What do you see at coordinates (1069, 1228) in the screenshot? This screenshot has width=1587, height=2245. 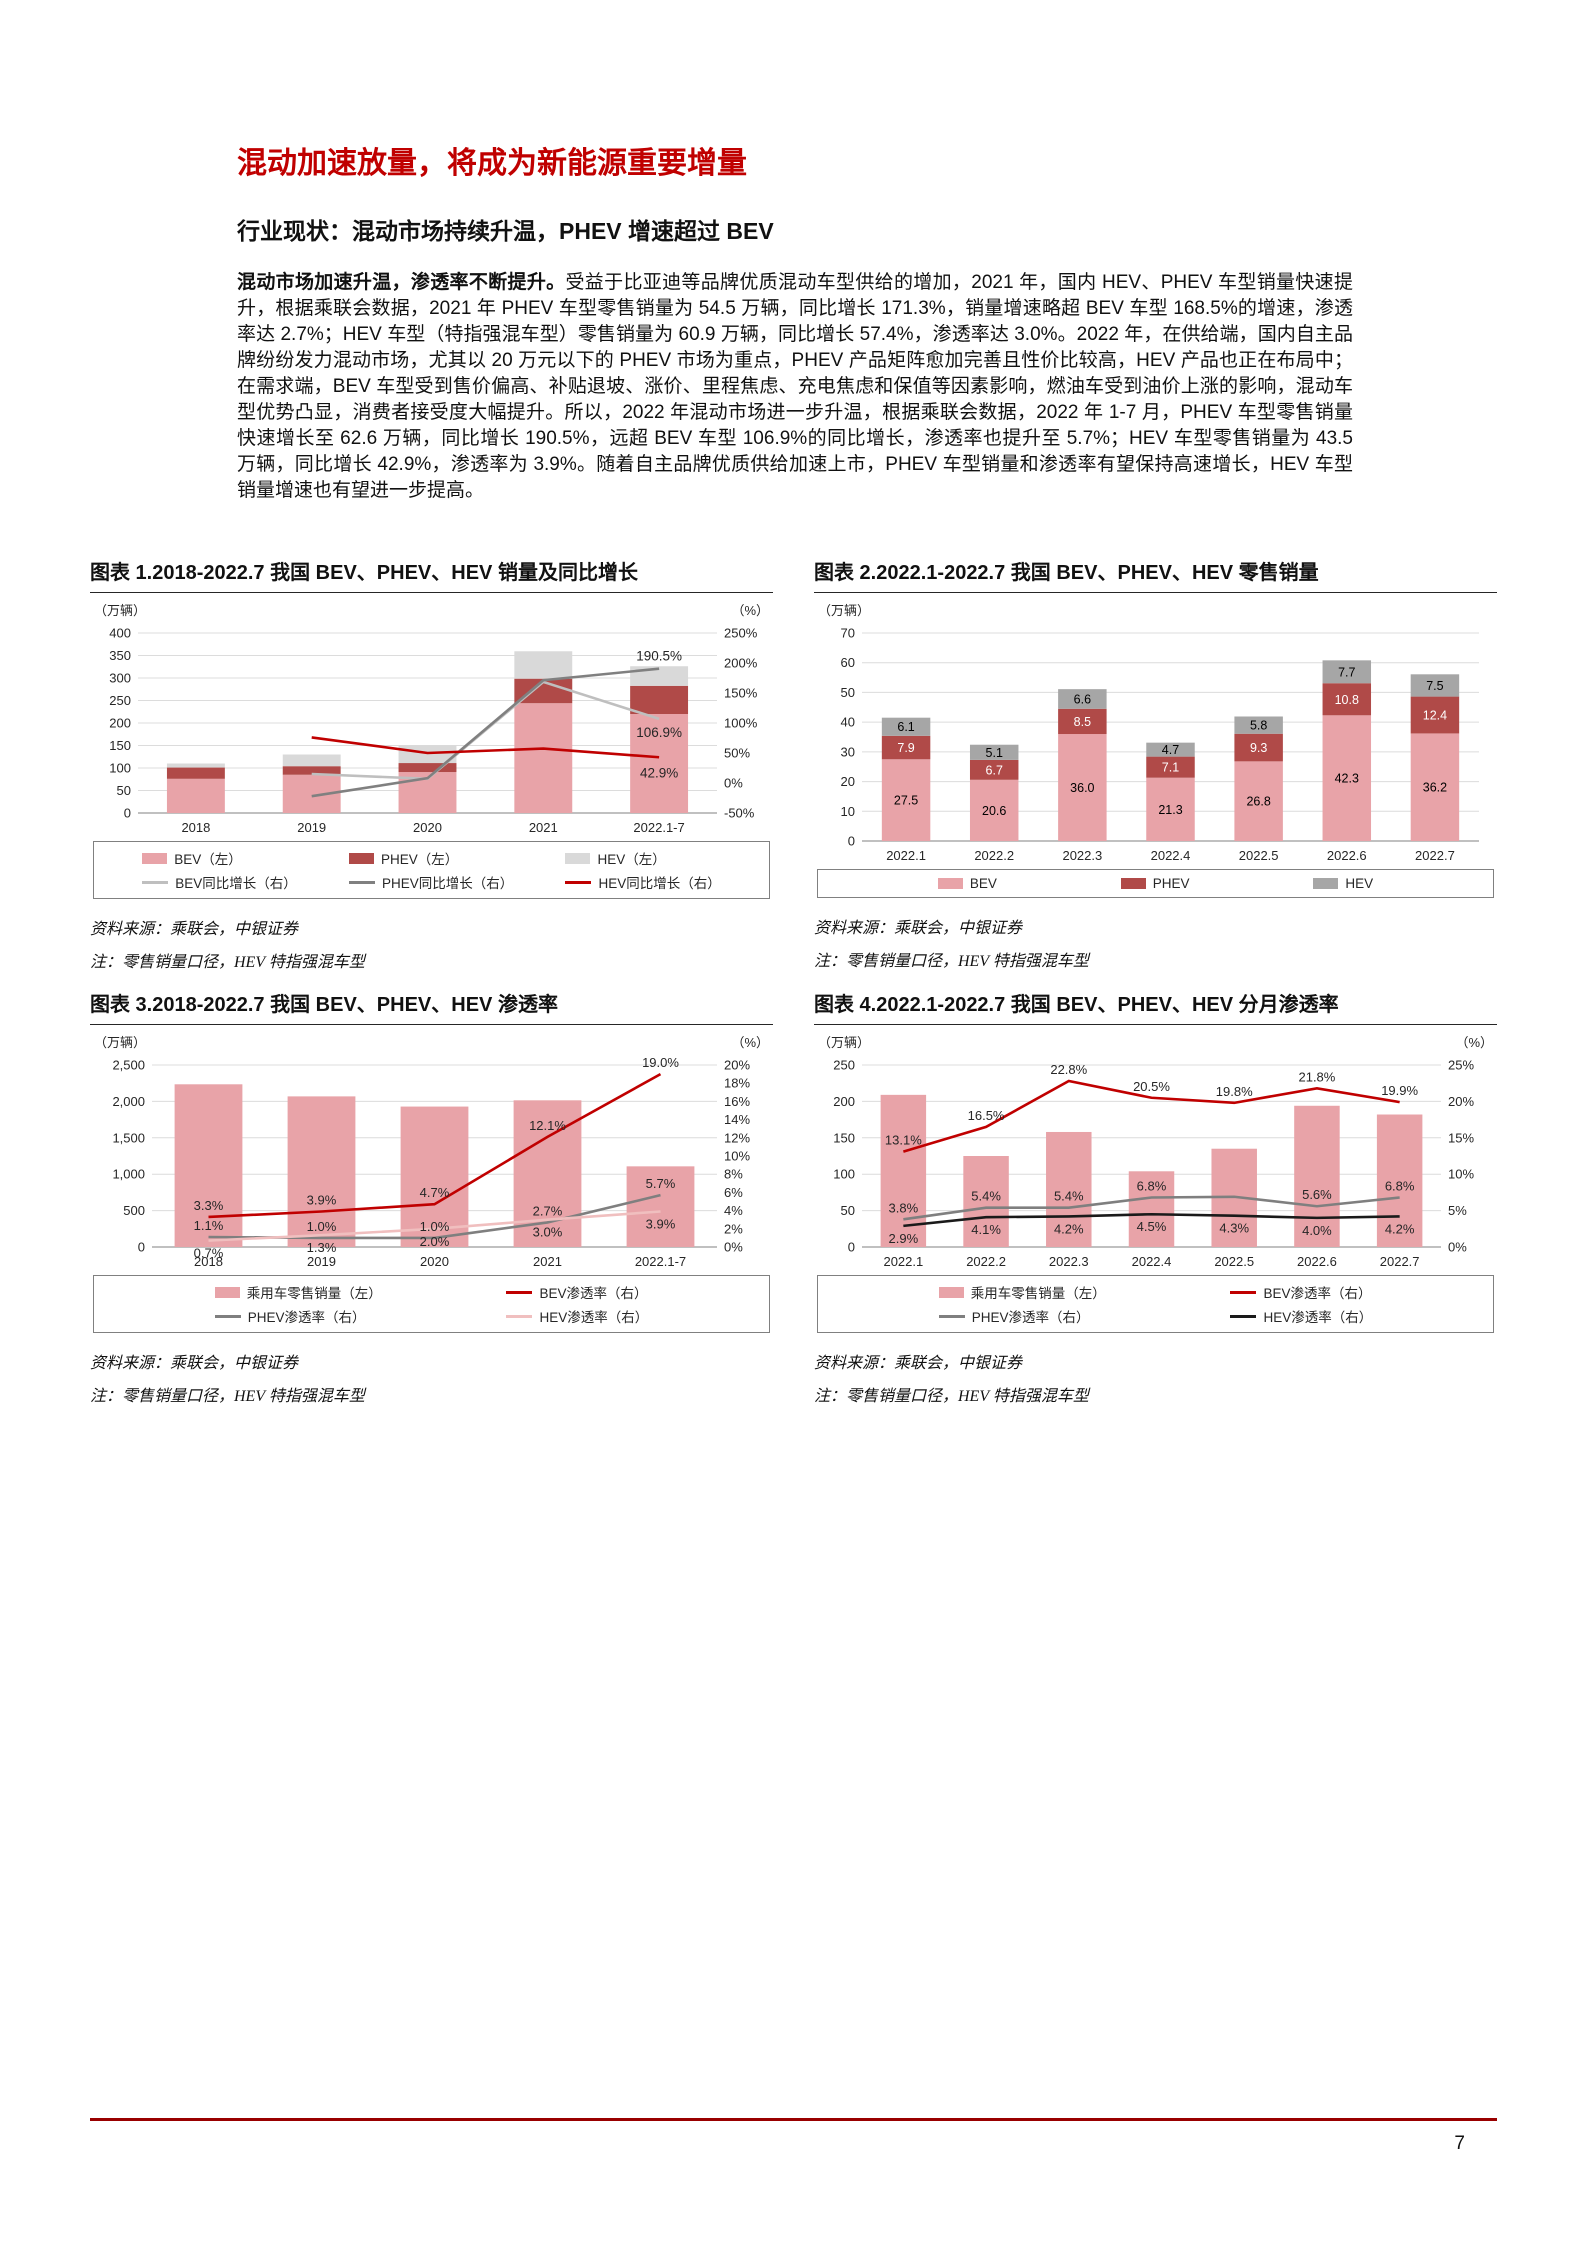 I see `svg-text: 4.2%` at bounding box center [1069, 1228].